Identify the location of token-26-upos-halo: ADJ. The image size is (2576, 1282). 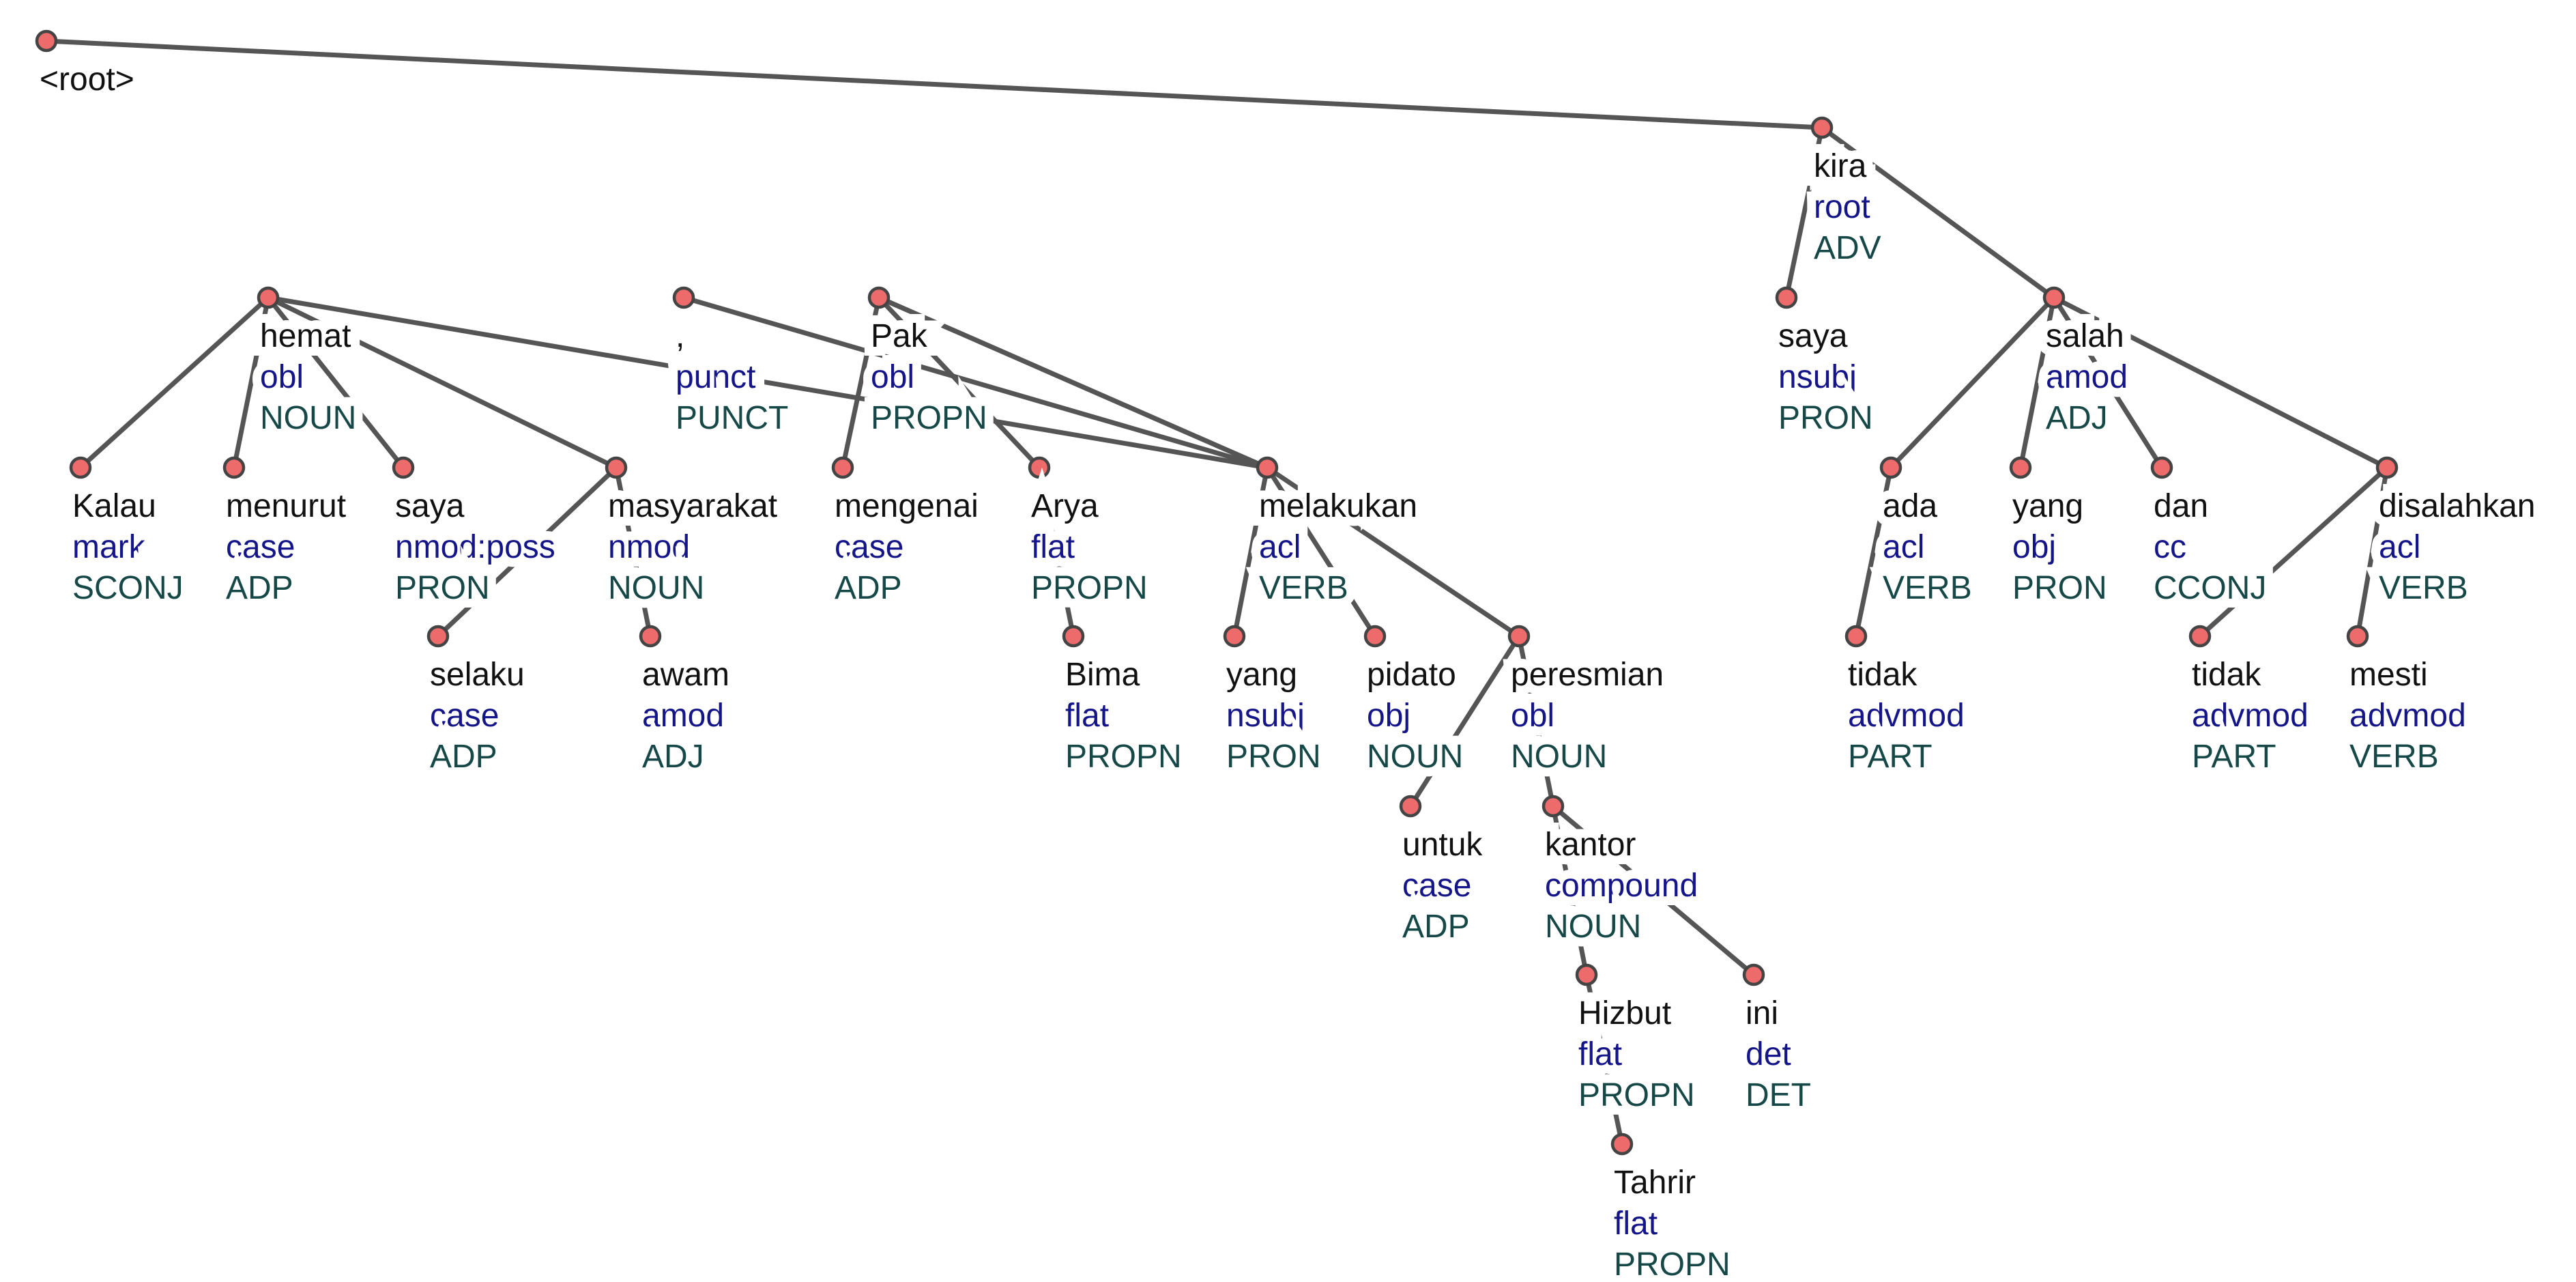
(2077, 418).